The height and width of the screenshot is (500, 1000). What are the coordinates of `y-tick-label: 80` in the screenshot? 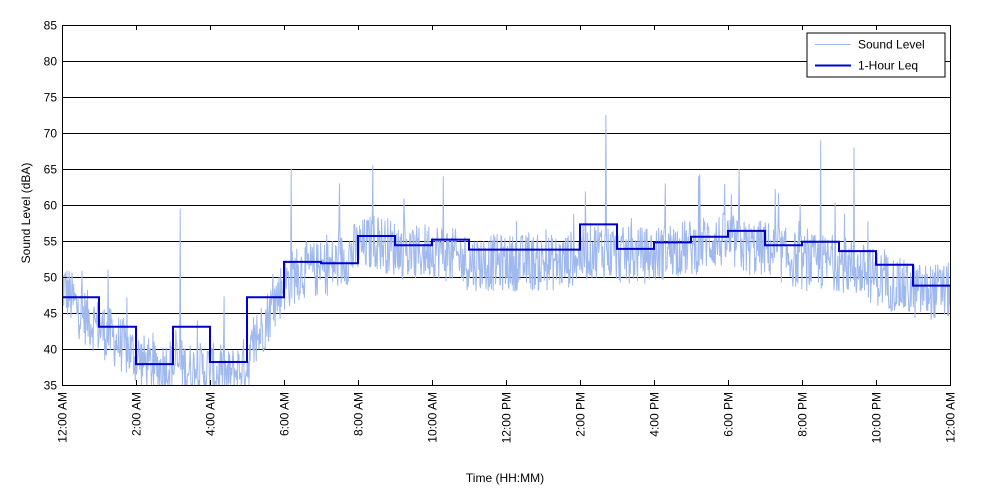 It's located at (51, 62).